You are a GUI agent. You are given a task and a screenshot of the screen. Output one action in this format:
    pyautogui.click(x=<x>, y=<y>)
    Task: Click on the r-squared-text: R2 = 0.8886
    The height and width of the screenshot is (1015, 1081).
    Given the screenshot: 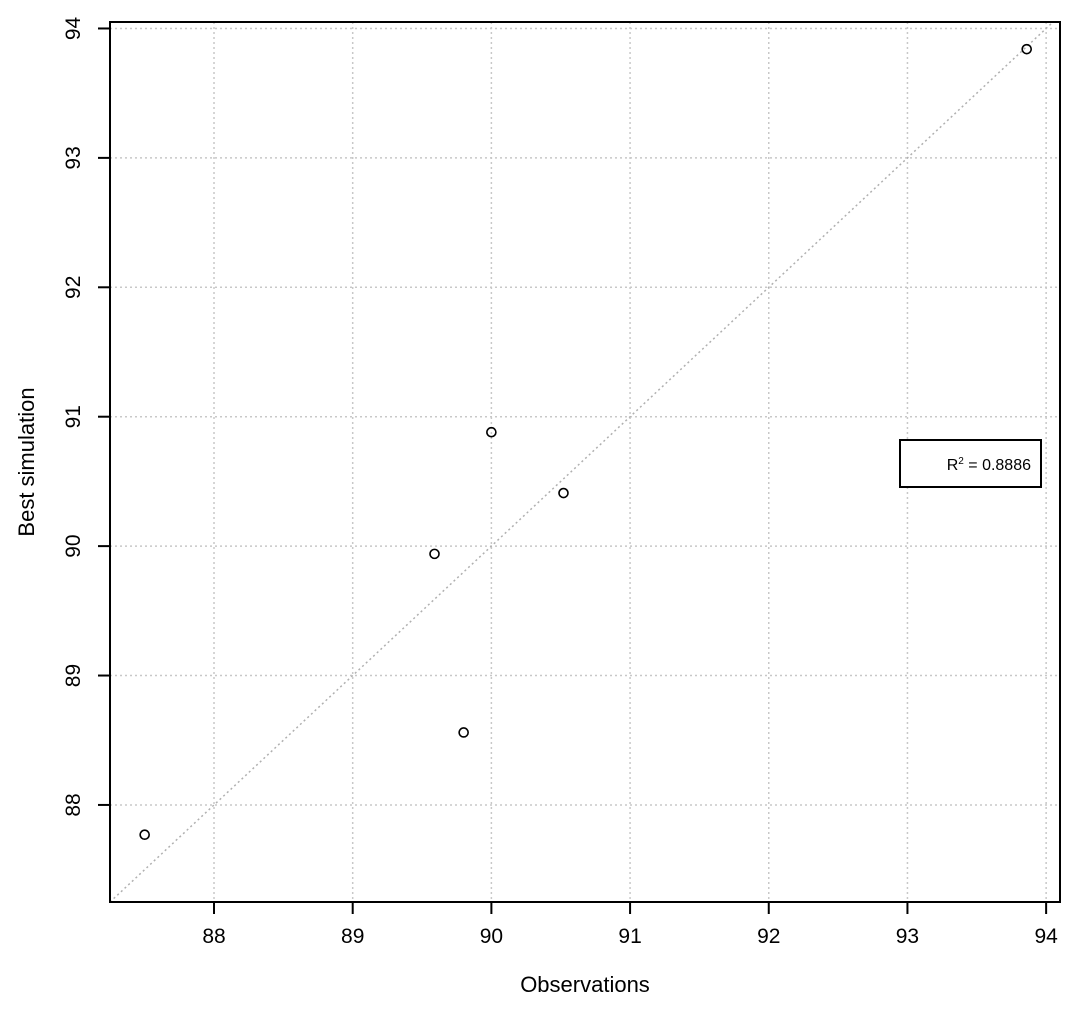 What is the action you would take?
    pyautogui.click(x=989, y=465)
    